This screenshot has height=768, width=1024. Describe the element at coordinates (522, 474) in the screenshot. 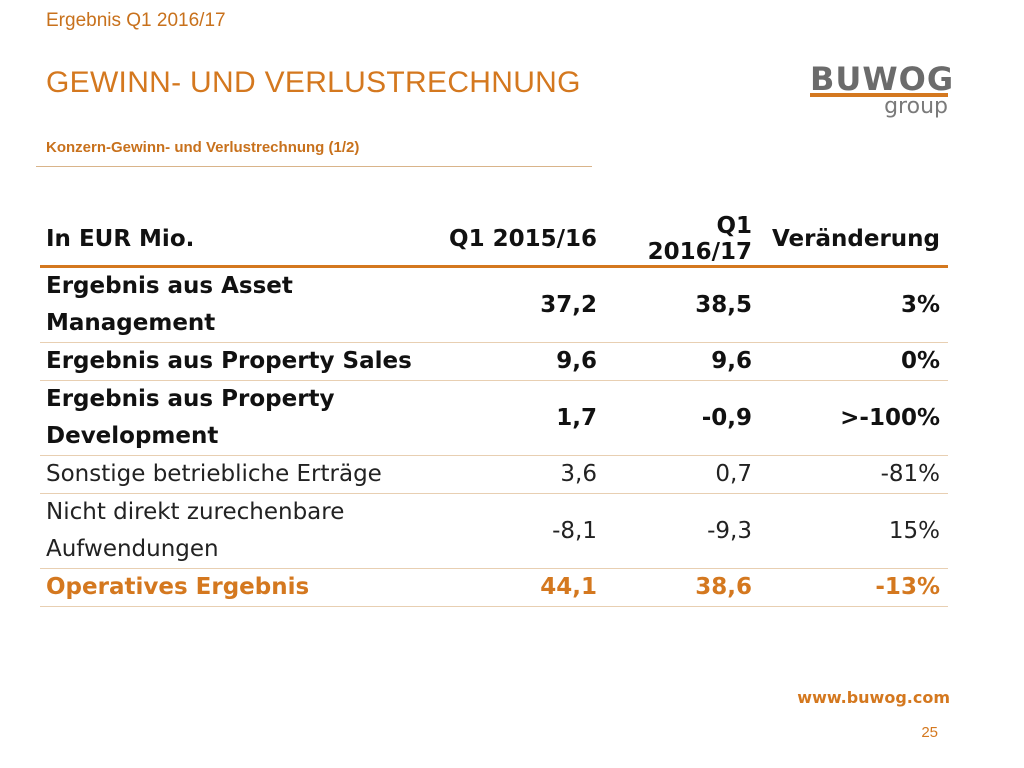

I see `value-q1-2015-16: 3,6` at that location.